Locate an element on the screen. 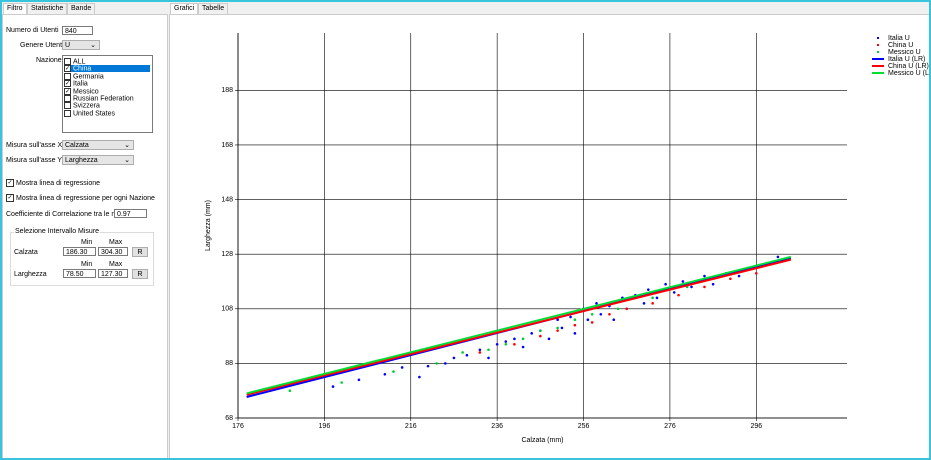  tab: Grafici is located at coordinates (184, 8).